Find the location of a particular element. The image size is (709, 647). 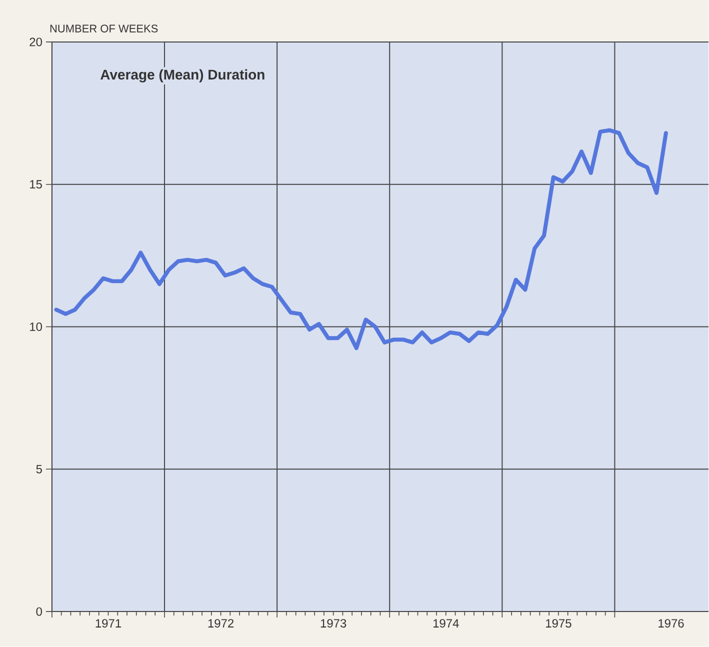

text: Average (Mean) Duration is located at coordinates (182, 76).